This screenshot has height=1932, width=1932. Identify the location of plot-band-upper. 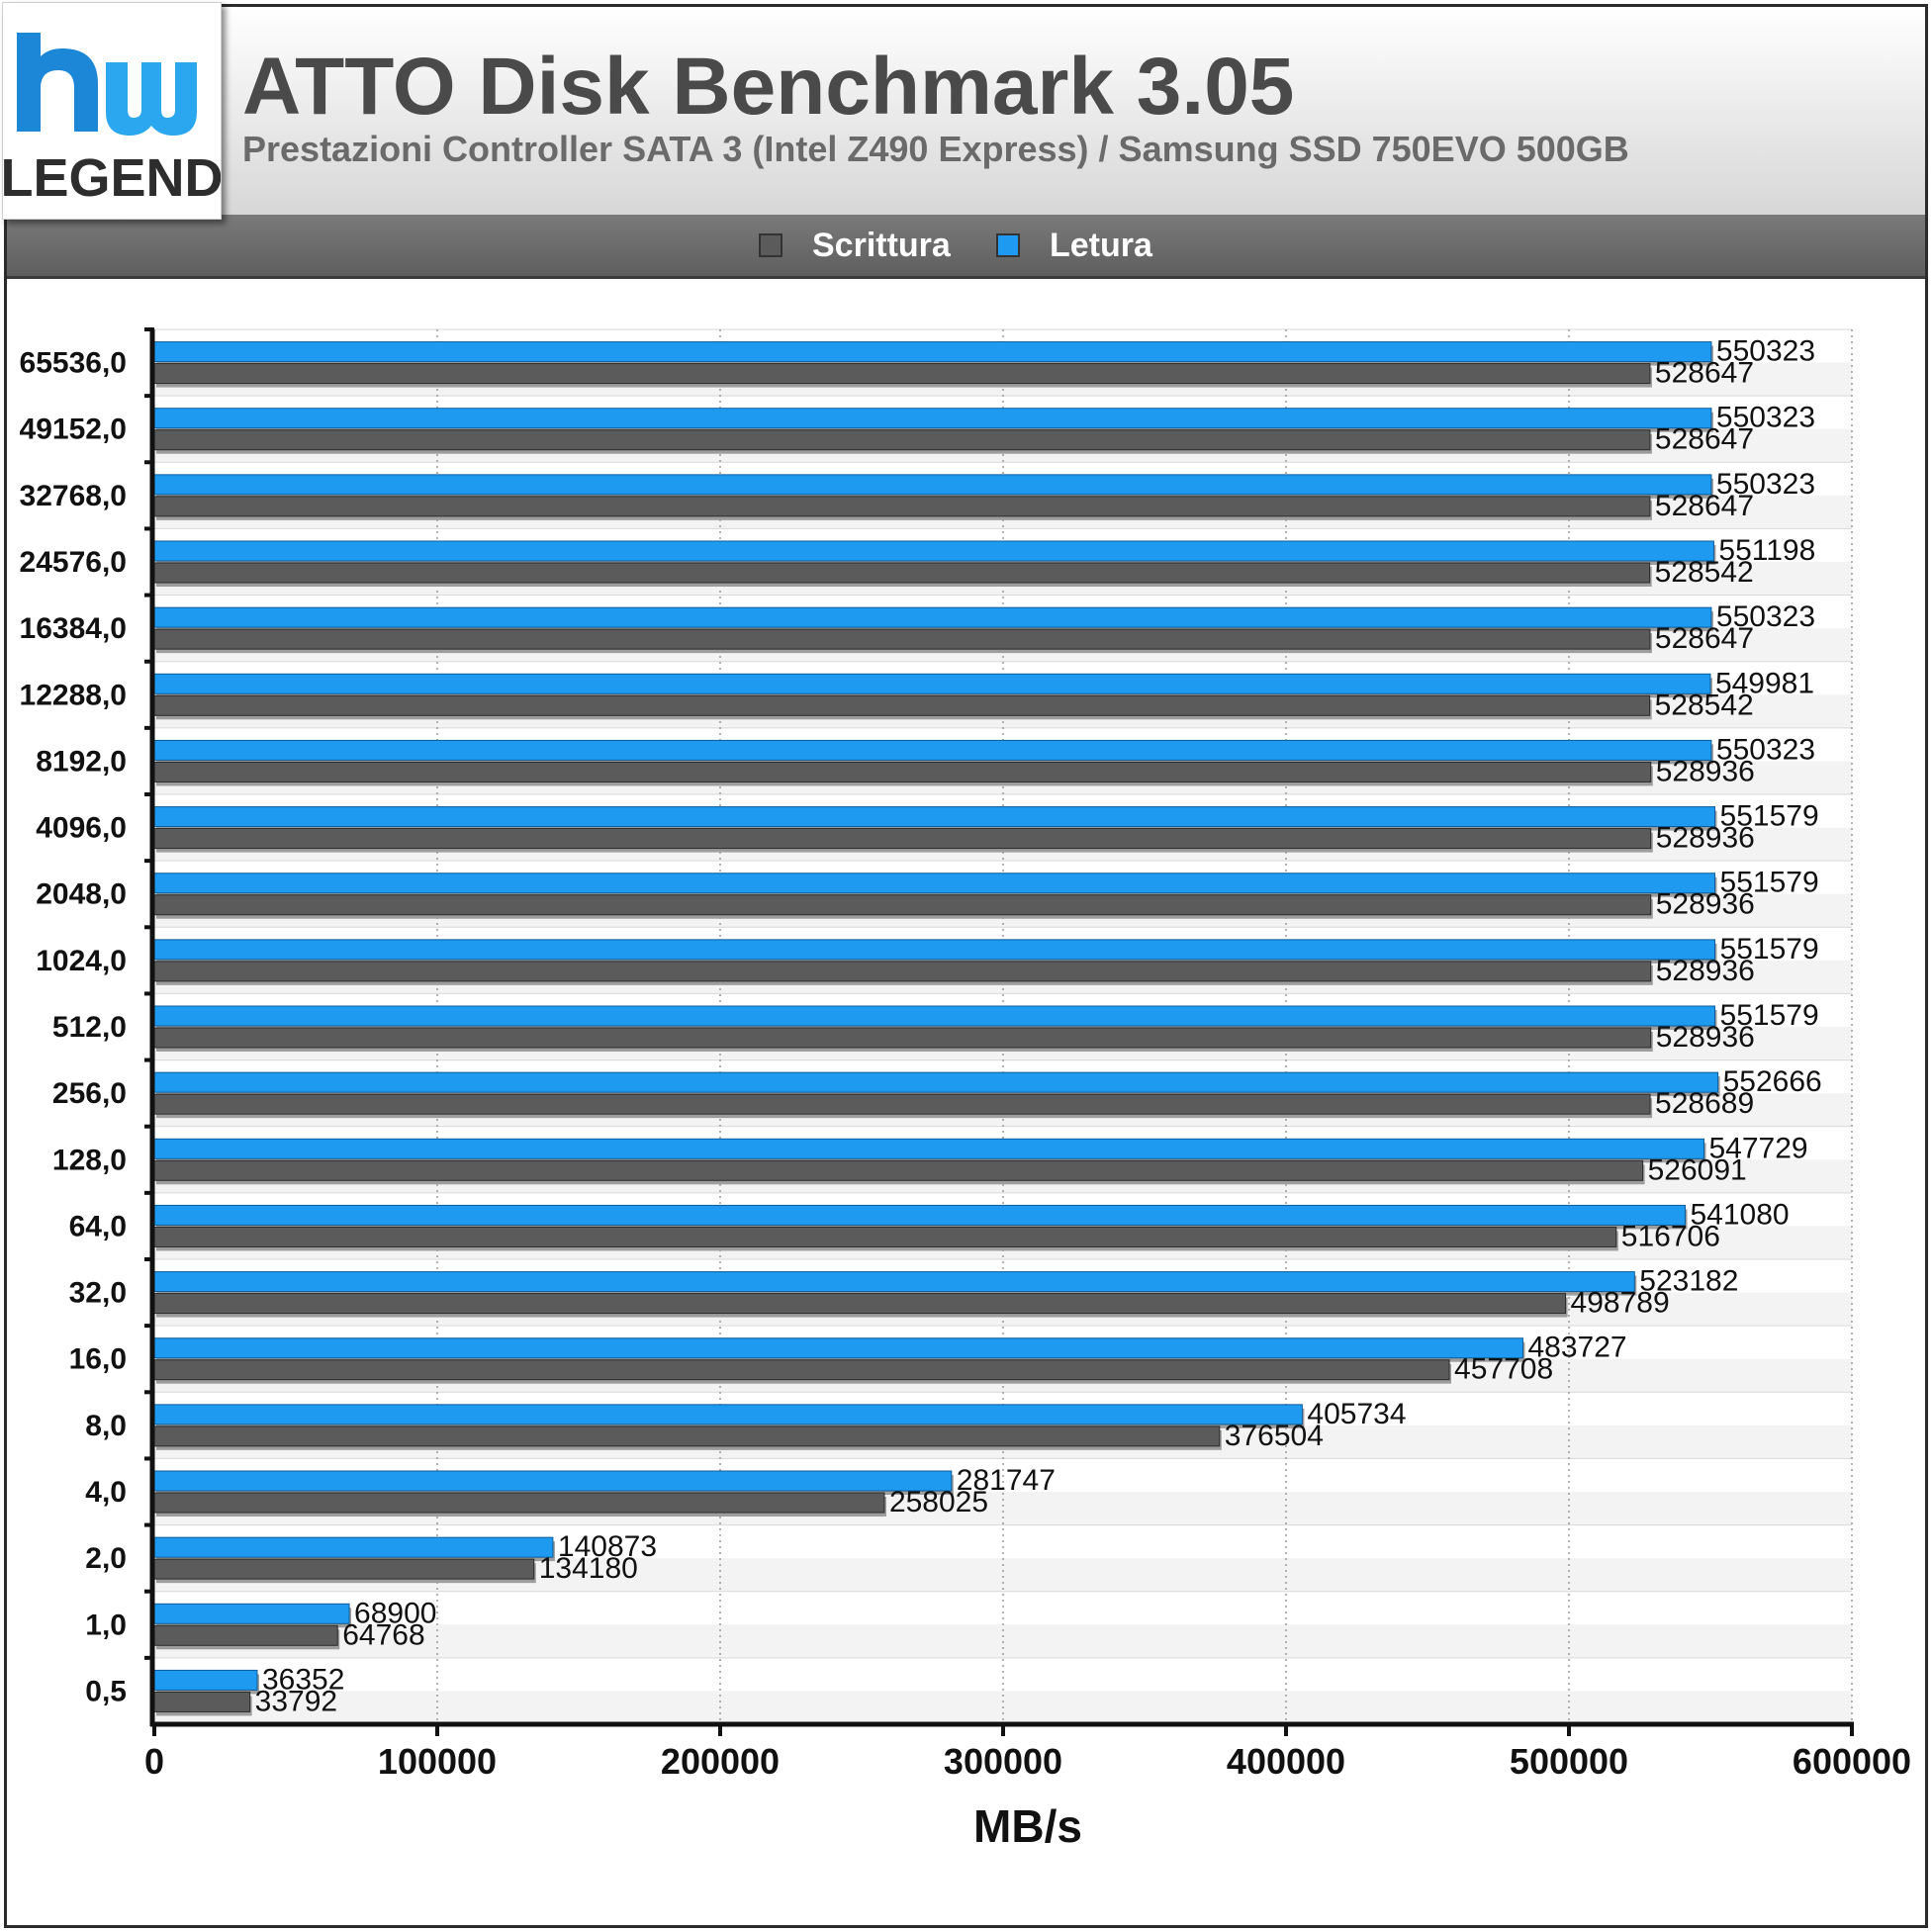
(1003, 1674).